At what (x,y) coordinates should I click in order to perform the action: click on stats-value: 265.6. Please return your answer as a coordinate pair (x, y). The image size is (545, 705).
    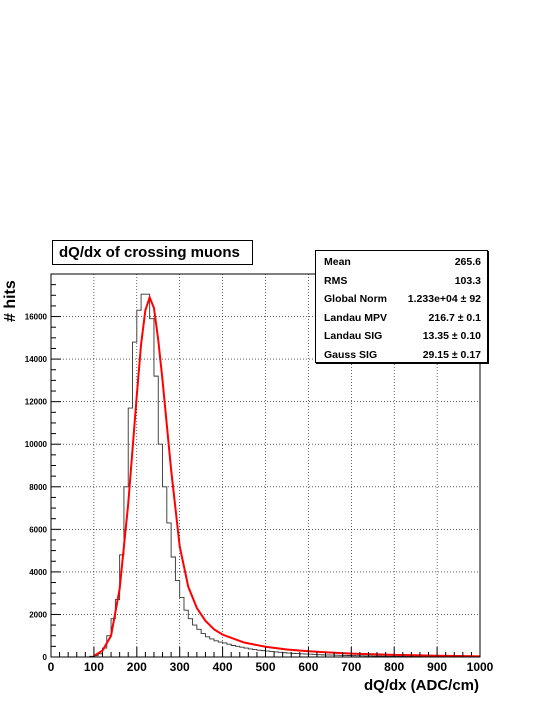
    Looking at the image, I should click on (467, 262).